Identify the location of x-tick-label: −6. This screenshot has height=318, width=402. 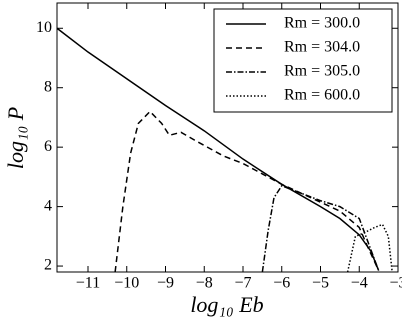
(281, 283).